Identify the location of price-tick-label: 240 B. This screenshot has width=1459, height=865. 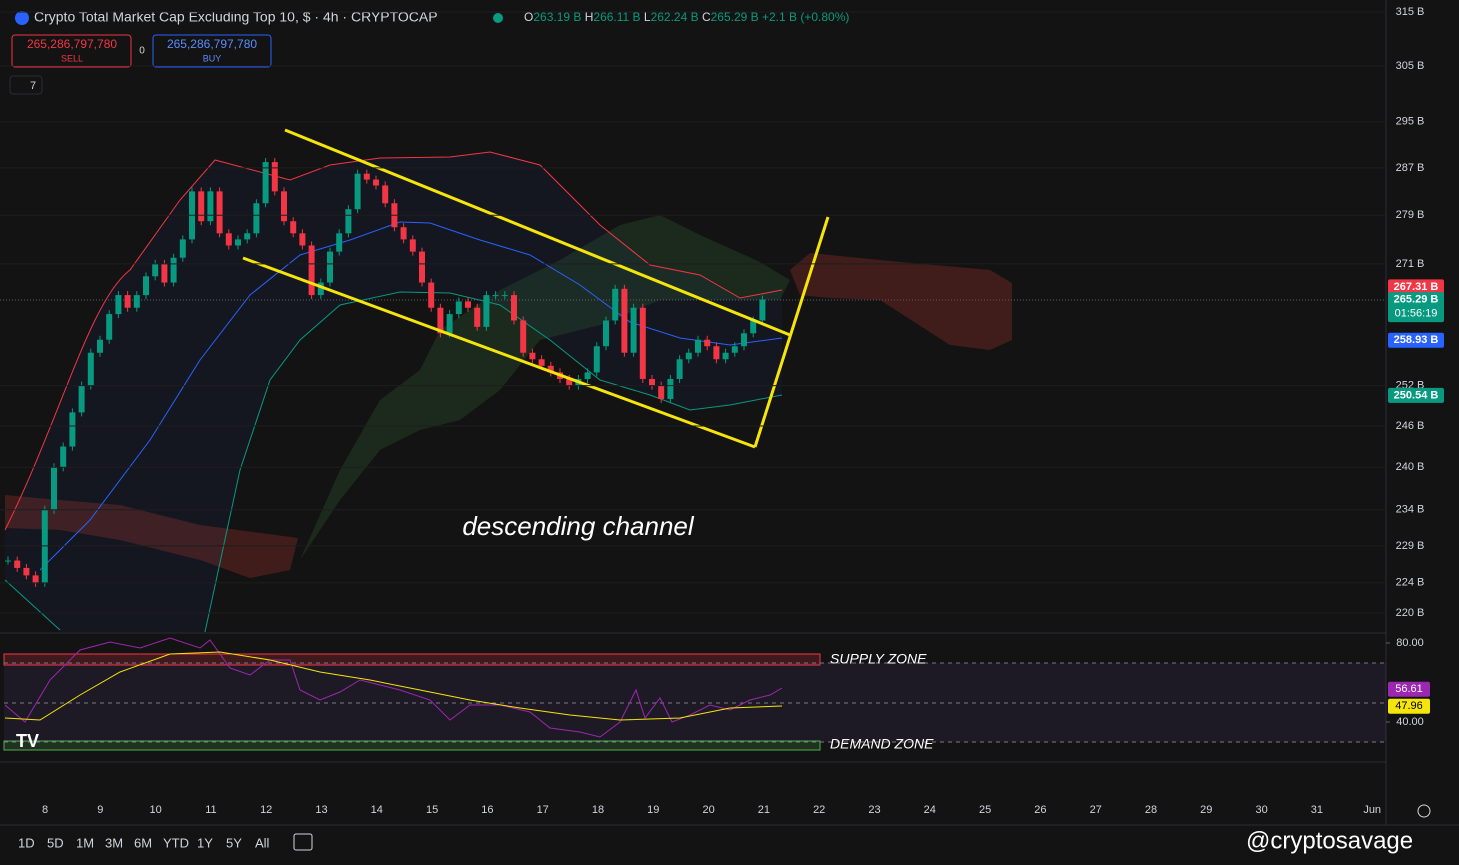
(1410, 467).